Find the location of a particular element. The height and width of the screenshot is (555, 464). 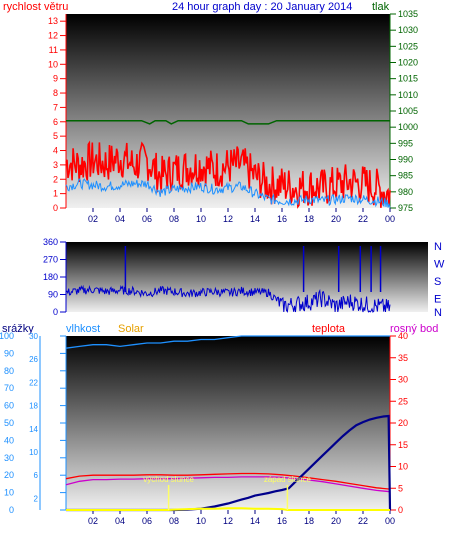

humidity-tick-label: 20 is located at coordinates (9, 475).